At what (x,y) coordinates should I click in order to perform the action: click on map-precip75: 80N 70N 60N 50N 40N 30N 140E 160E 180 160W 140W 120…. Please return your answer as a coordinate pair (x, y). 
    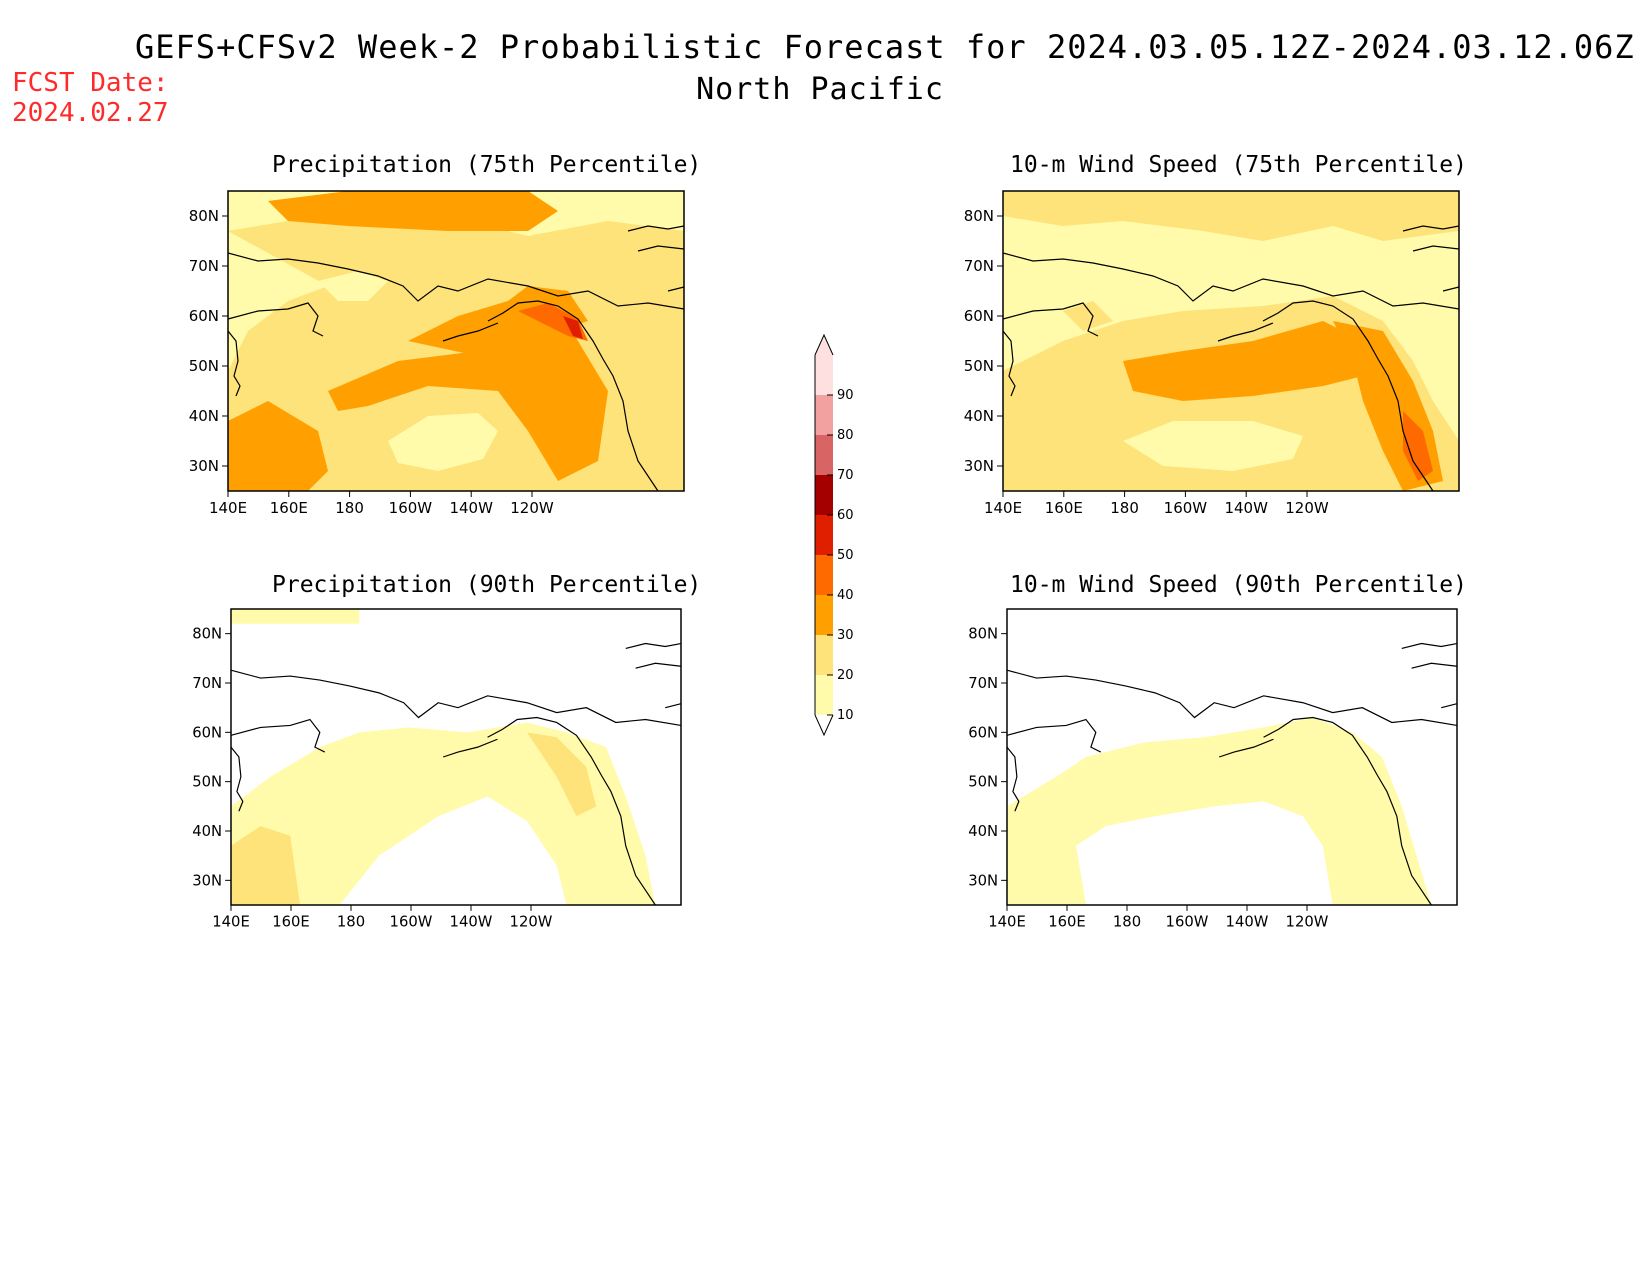
    Looking at the image, I should click on (437, 353).